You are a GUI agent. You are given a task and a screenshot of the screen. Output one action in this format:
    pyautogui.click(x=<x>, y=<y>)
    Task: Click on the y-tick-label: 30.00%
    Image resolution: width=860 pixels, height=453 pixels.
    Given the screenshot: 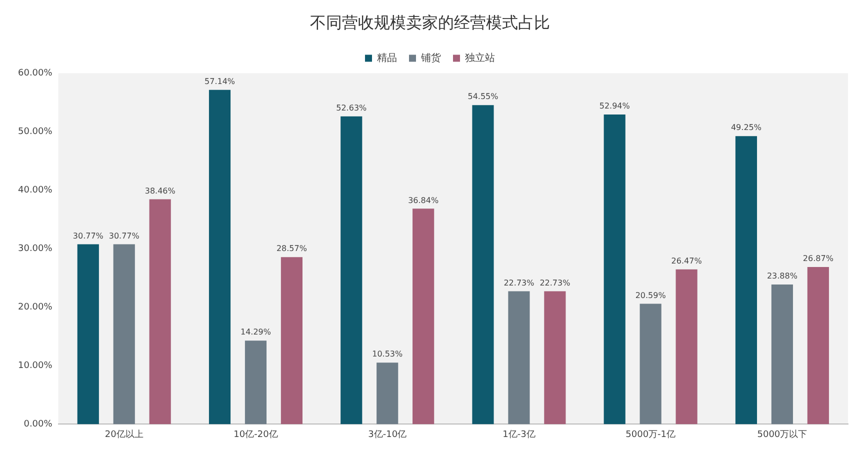 What is the action you would take?
    pyautogui.click(x=35, y=249)
    